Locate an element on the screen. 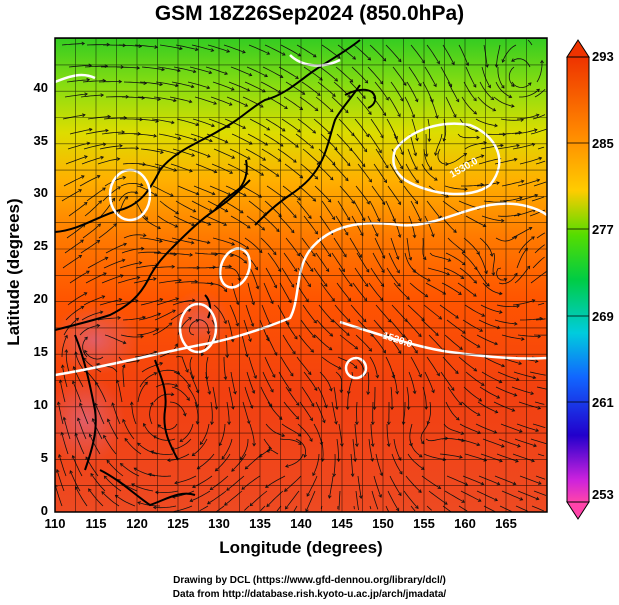 The image size is (619, 605). x-tick-label: 125 is located at coordinates (178, 523).